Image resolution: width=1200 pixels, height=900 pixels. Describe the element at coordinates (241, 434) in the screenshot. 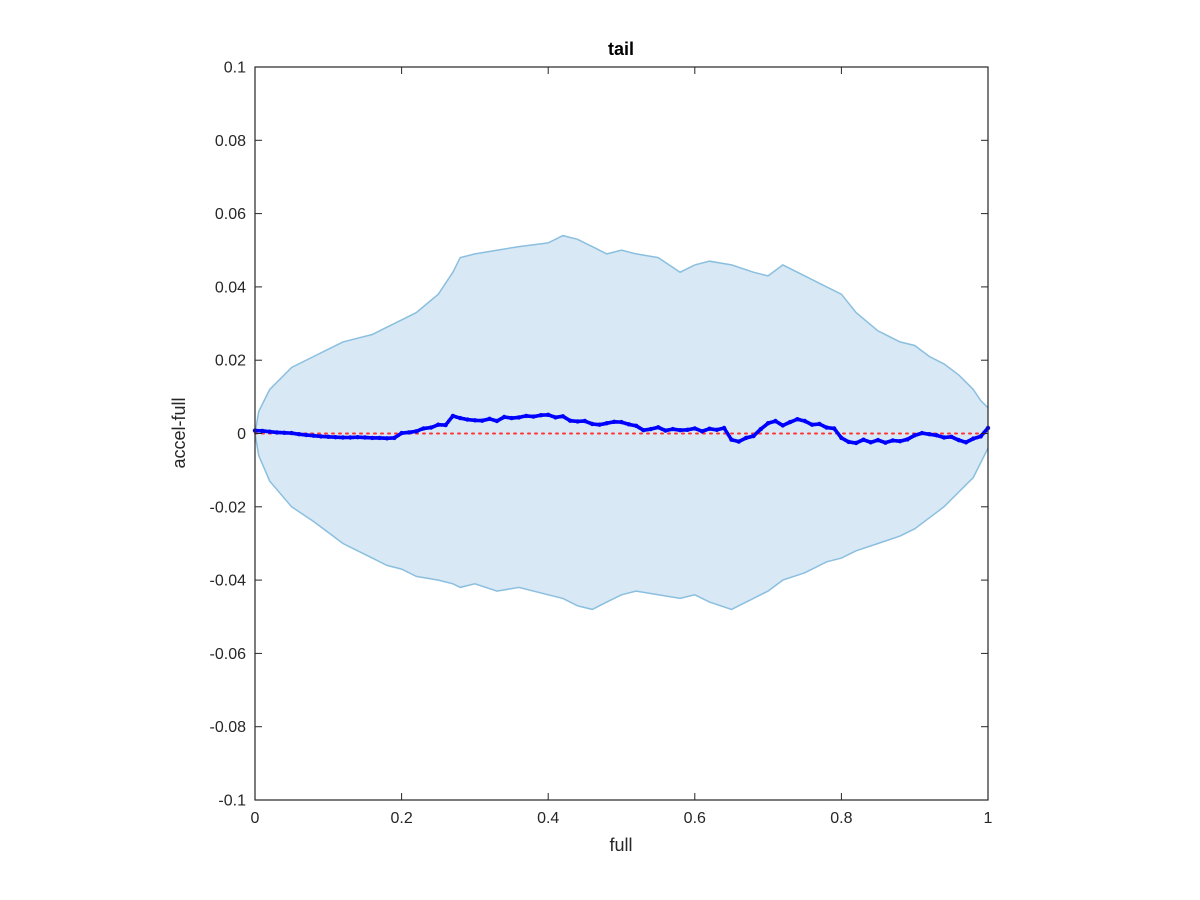

I see `y-tick-label: 0` at that location.